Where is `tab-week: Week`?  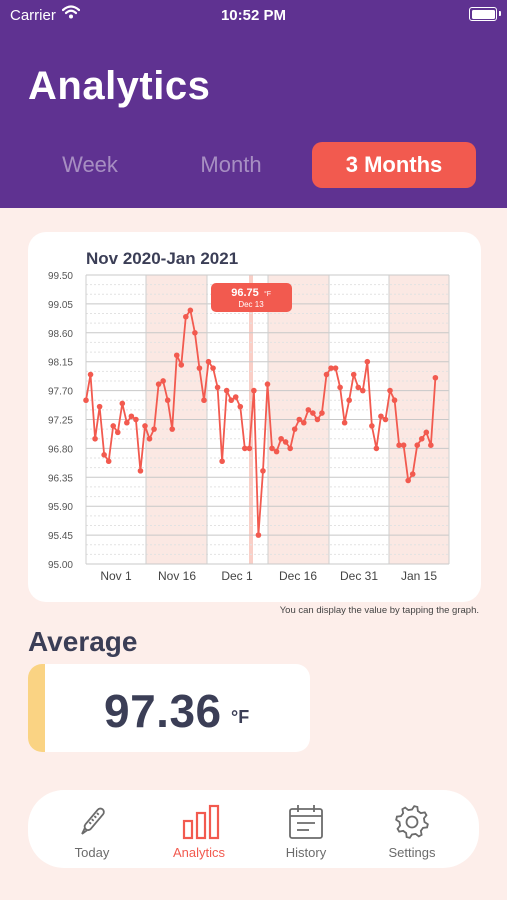
tab-week: Week is located at coordinates (90, 164).